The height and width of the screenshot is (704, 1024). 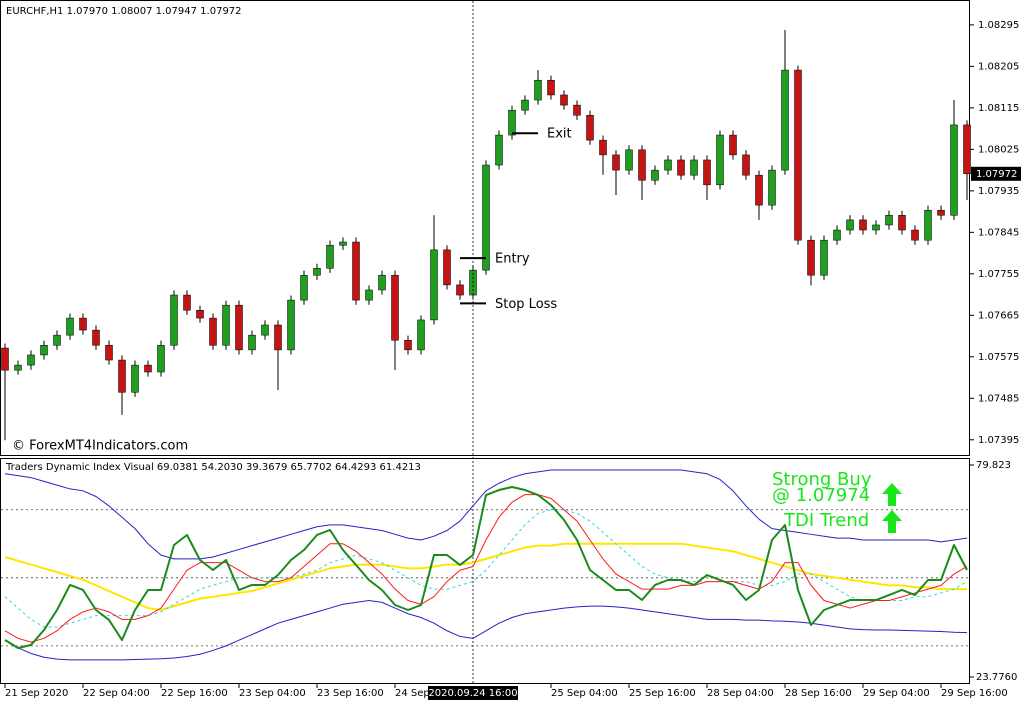 What do you see at coordinates (998, 25) in the screenshot?
I see `y-tick-label: 1.08295` at bounding box center [998, 25].